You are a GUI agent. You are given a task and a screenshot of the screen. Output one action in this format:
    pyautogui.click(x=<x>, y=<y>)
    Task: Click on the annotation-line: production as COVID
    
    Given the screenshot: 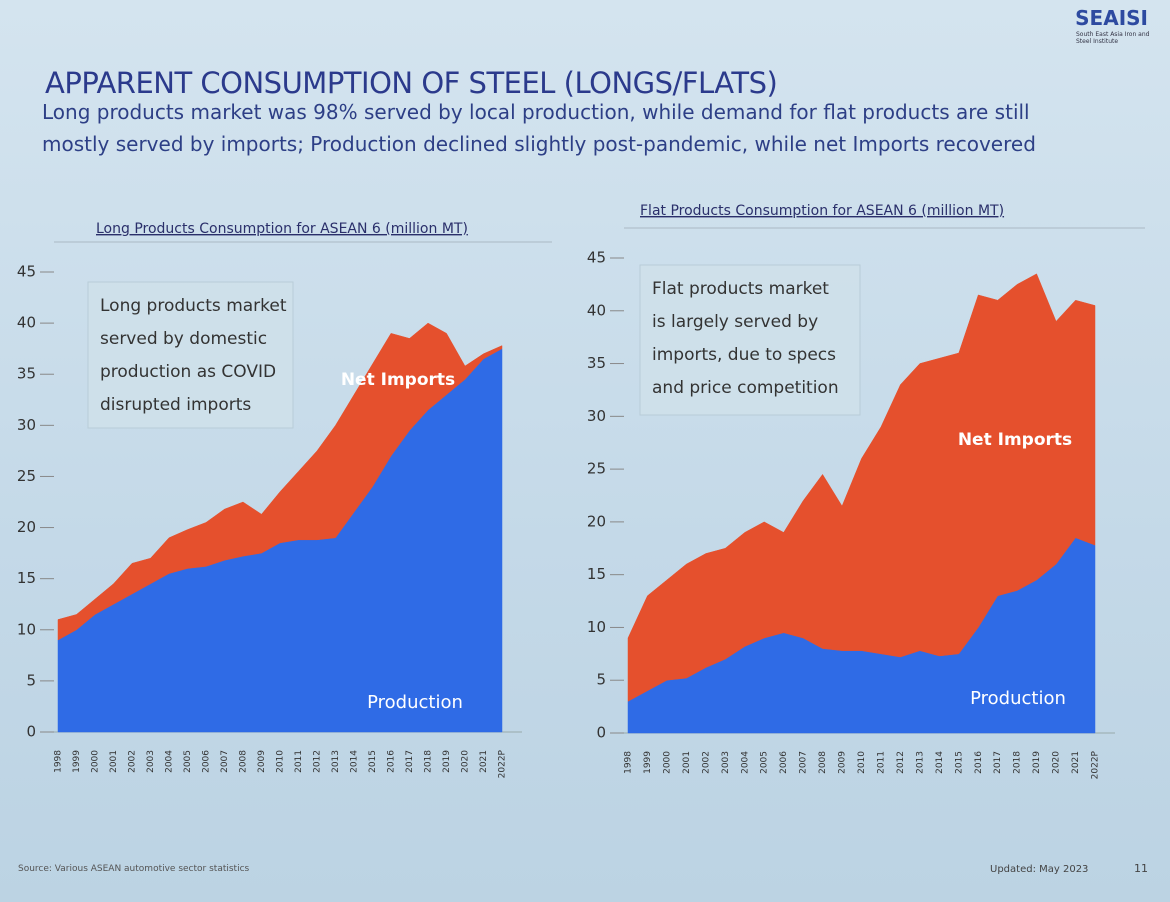 What is the action you would take?
    pyautogui.click(x=188, y=372)
    